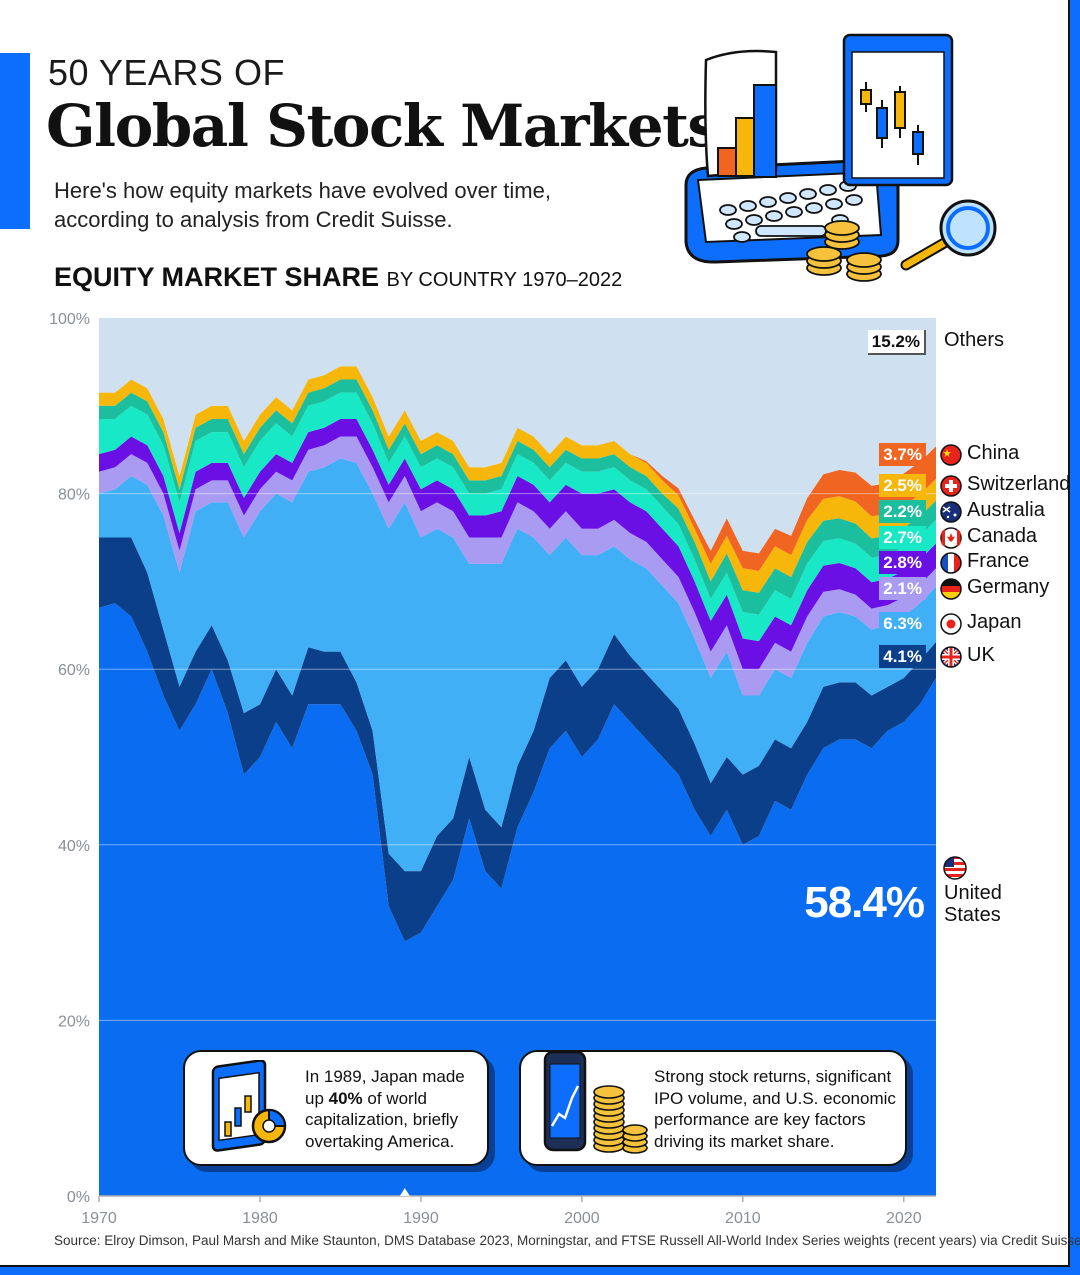 The height and width of the screenshot is (1275, 1080). Describe the element at coordinates (99, 1218) in the screenshot. I see `x-tick-label: 1970` at that location.